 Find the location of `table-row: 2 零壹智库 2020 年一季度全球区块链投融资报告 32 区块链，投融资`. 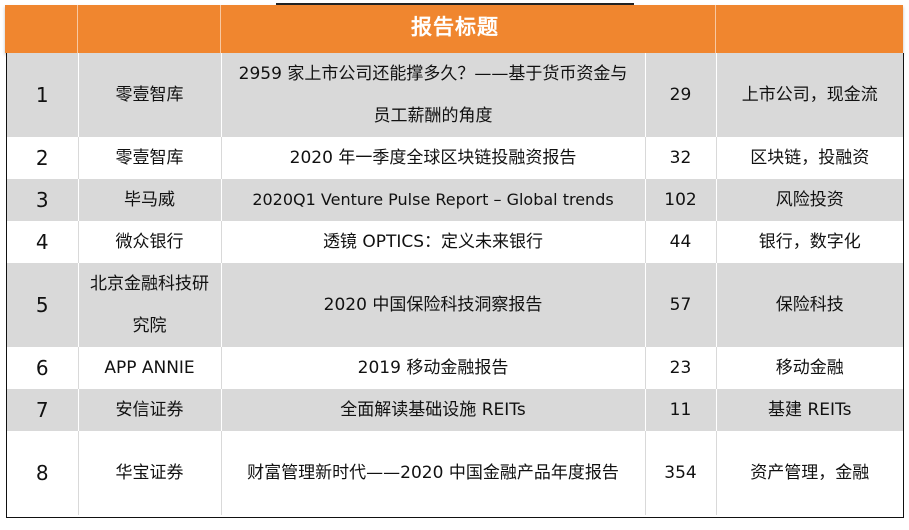

table-row: 2 零壹智库 2020 年一季度全球区块链投融资报告 32 区块链，投融资 is located at coordinates (455, 158).